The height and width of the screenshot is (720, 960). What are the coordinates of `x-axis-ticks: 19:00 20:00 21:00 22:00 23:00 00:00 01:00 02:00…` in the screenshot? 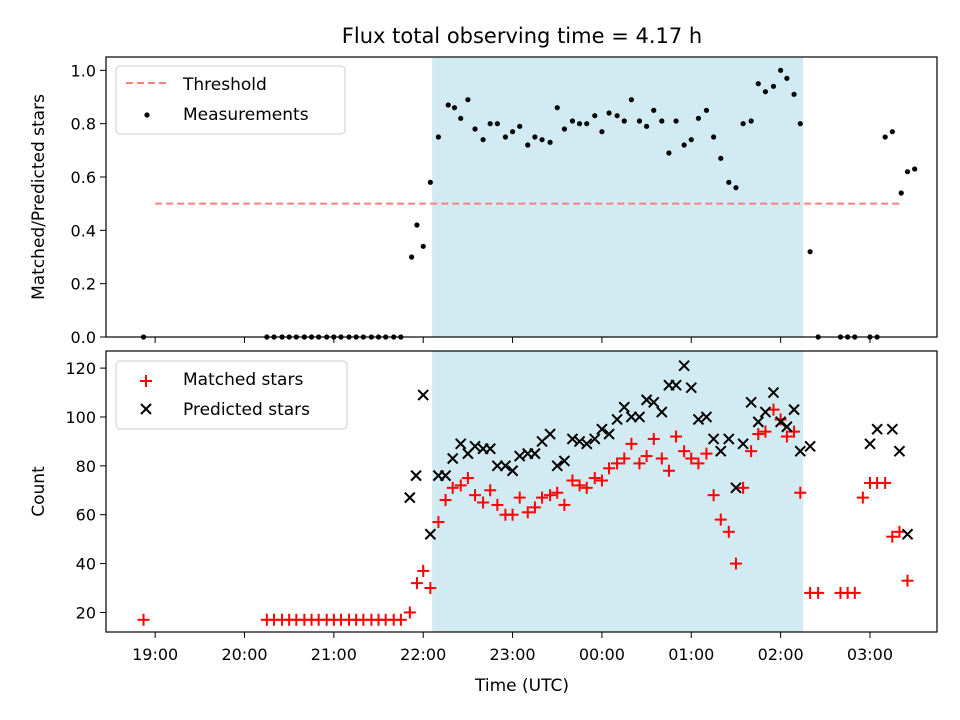 It's located at (512, 648).